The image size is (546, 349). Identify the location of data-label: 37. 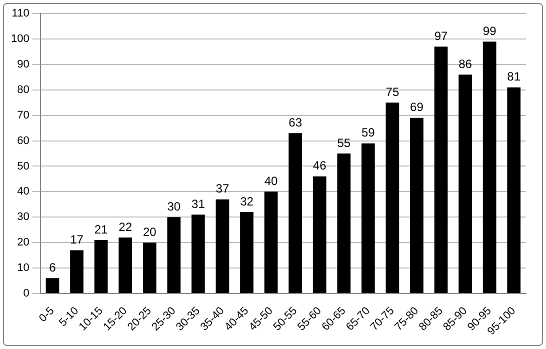
(223, 189).